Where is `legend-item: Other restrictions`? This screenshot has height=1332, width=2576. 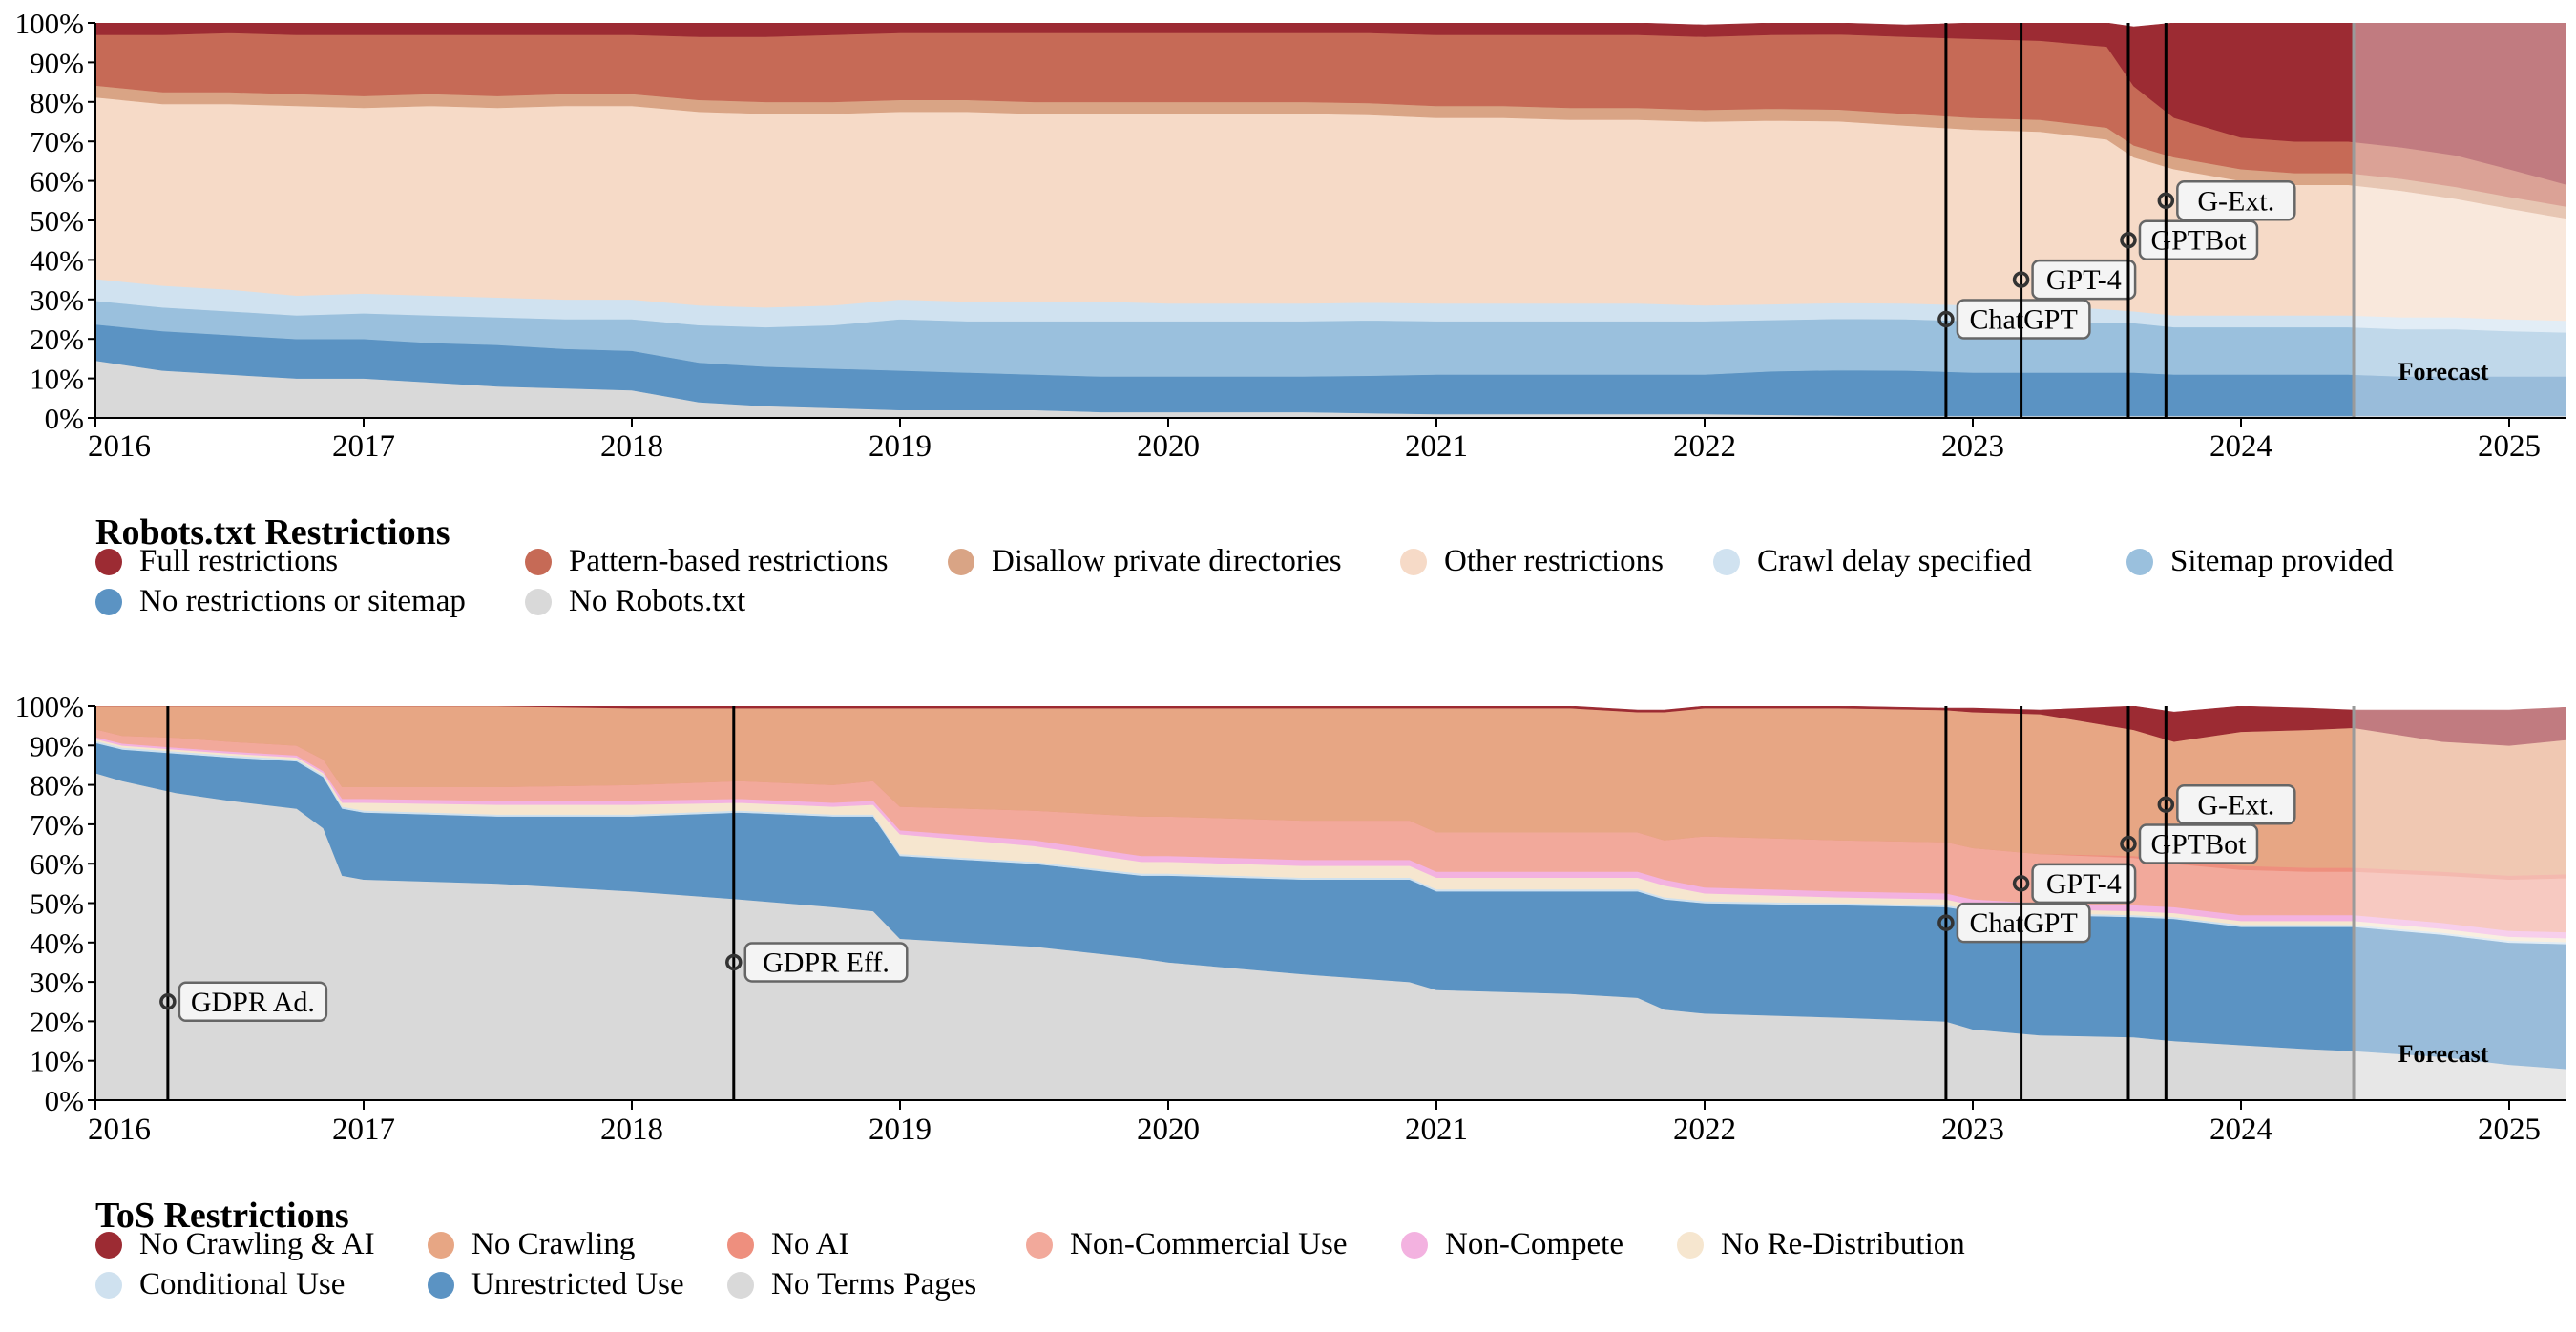
legend-item: Other restrictions is located at coordinates (1532, 561).